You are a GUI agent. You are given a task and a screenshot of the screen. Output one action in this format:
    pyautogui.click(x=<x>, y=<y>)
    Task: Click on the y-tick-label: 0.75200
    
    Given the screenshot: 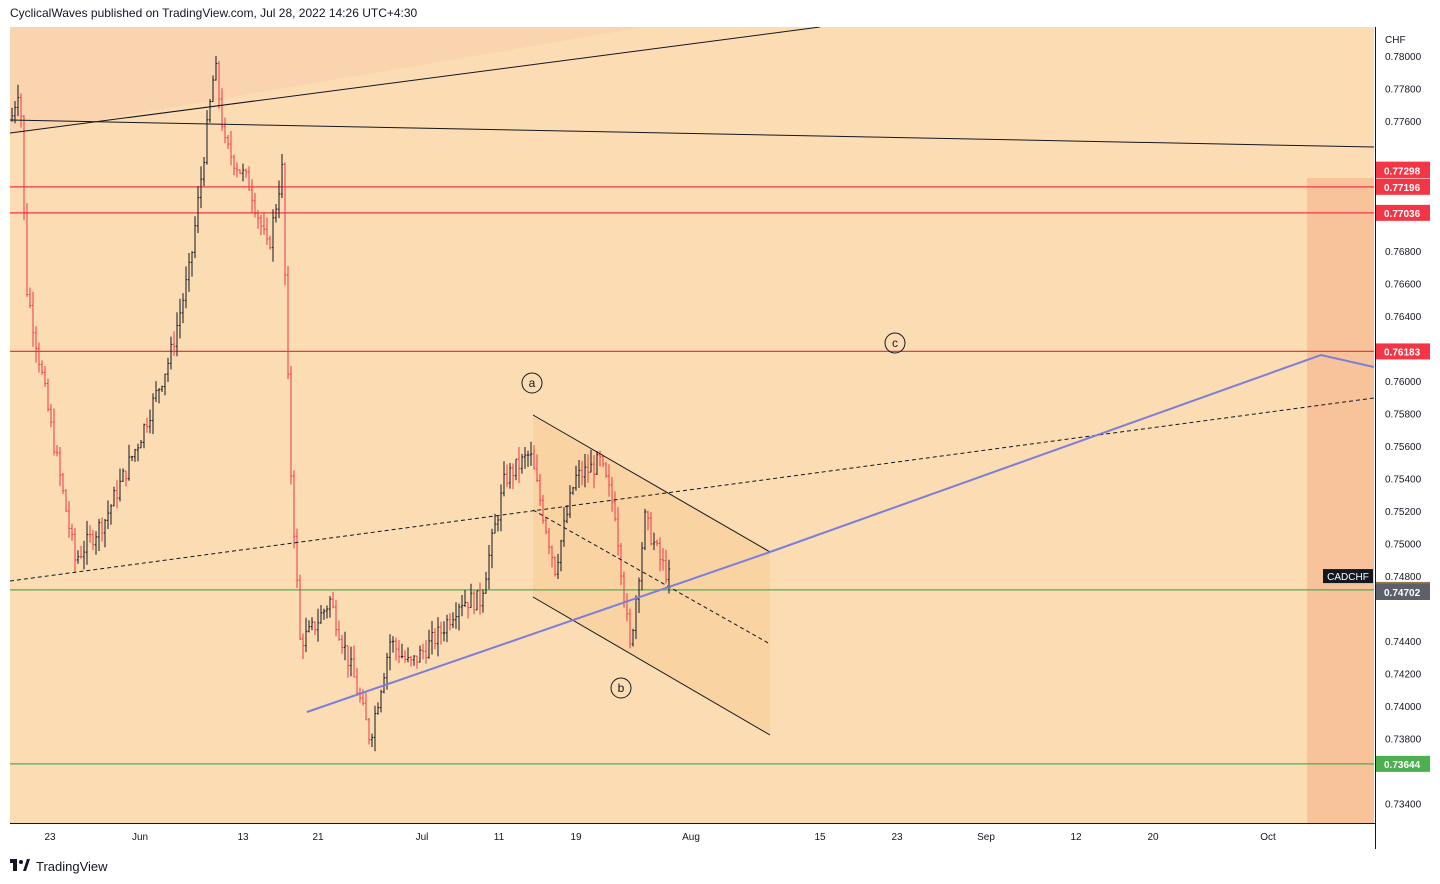 What is the action you would take?
    pyautogui.click(x=1403, y=512)
    